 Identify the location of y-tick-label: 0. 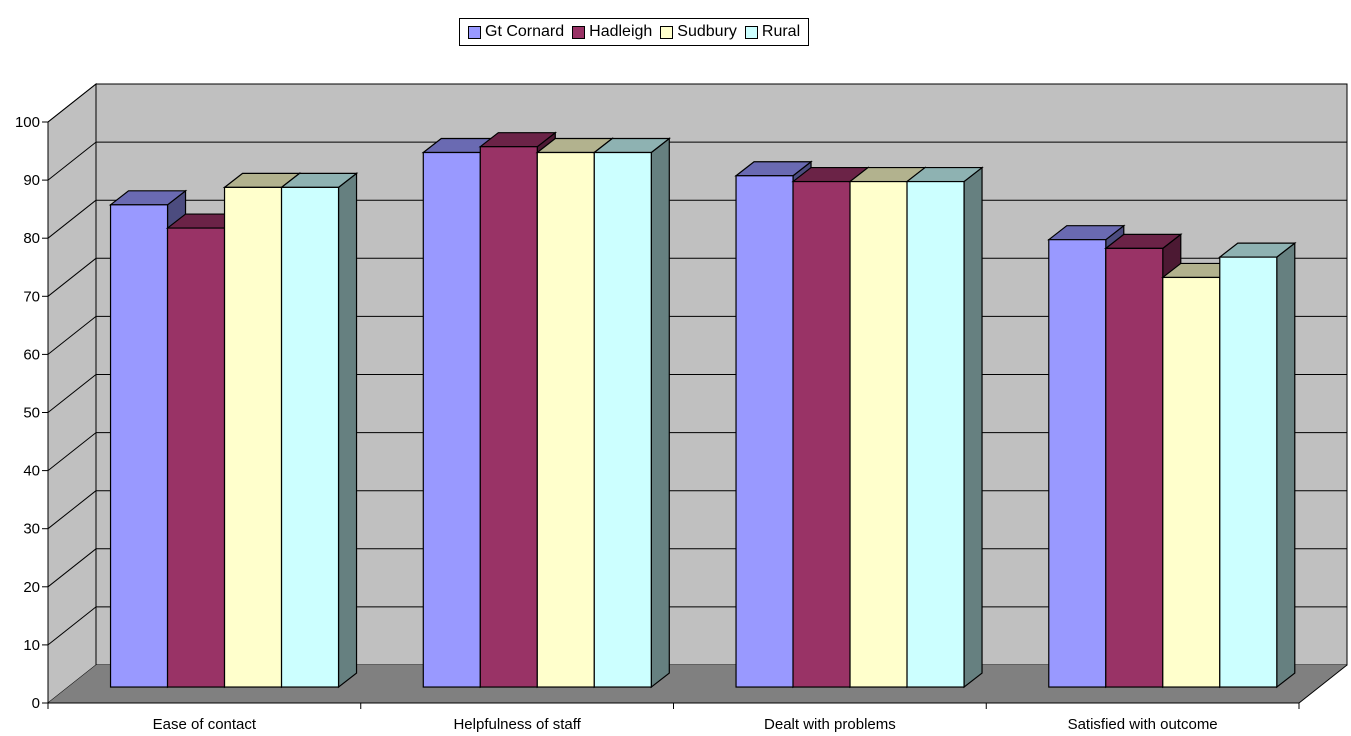
(36, 703).